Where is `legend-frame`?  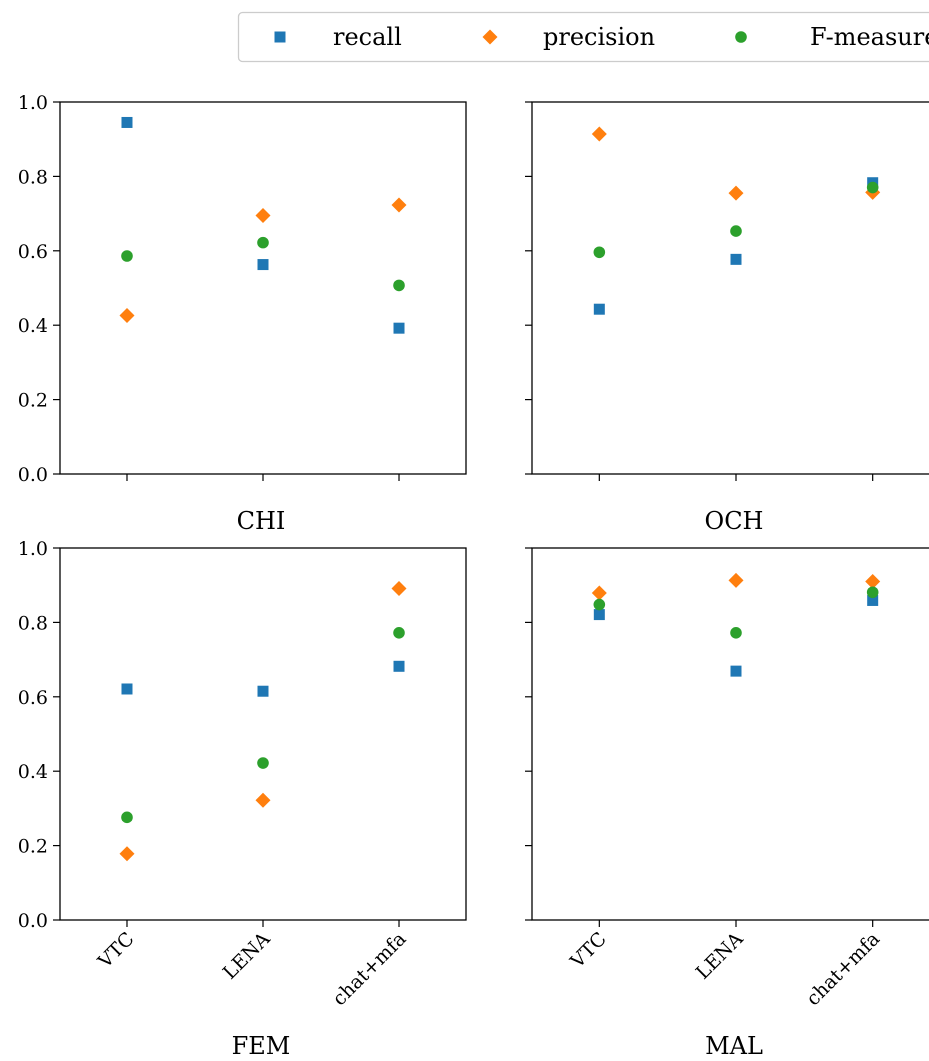
legend-frame is located at coordinates (583, 37).